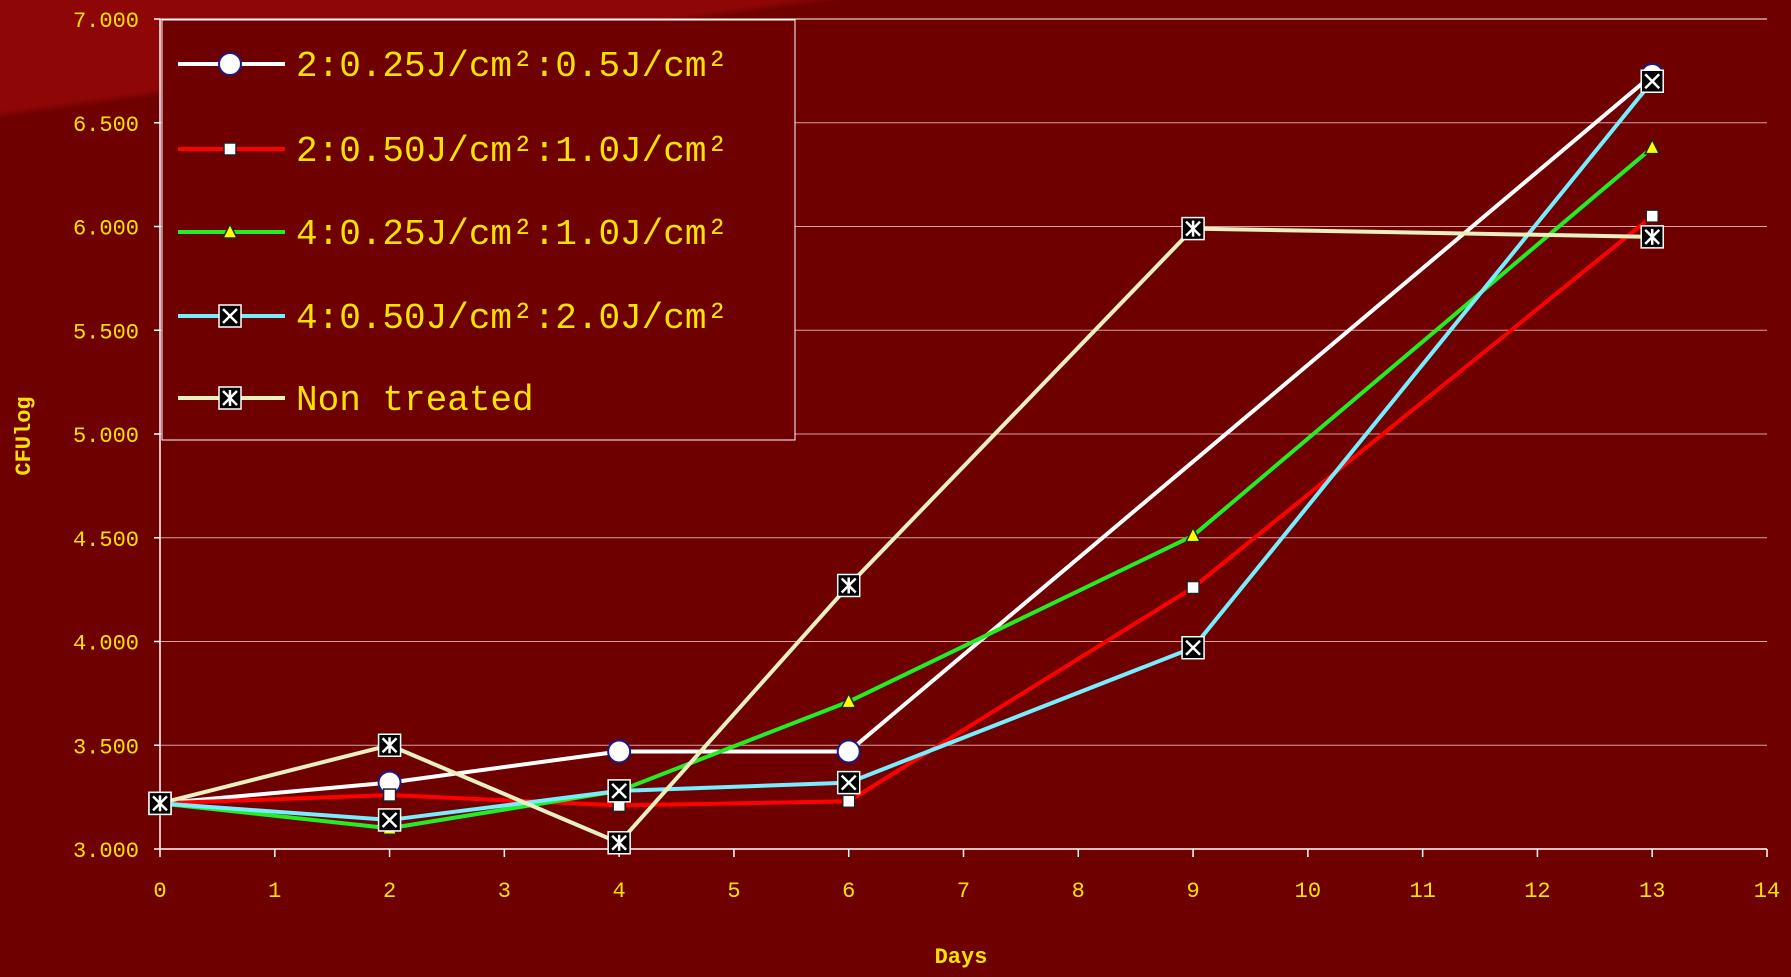 Image resolution: width=1791 pixels, height=977 pixels. What do you see at coordinates (415, 400) in the screenshot?
I see `legend-label-s5: Non treated` at bounding box center [415, 400].